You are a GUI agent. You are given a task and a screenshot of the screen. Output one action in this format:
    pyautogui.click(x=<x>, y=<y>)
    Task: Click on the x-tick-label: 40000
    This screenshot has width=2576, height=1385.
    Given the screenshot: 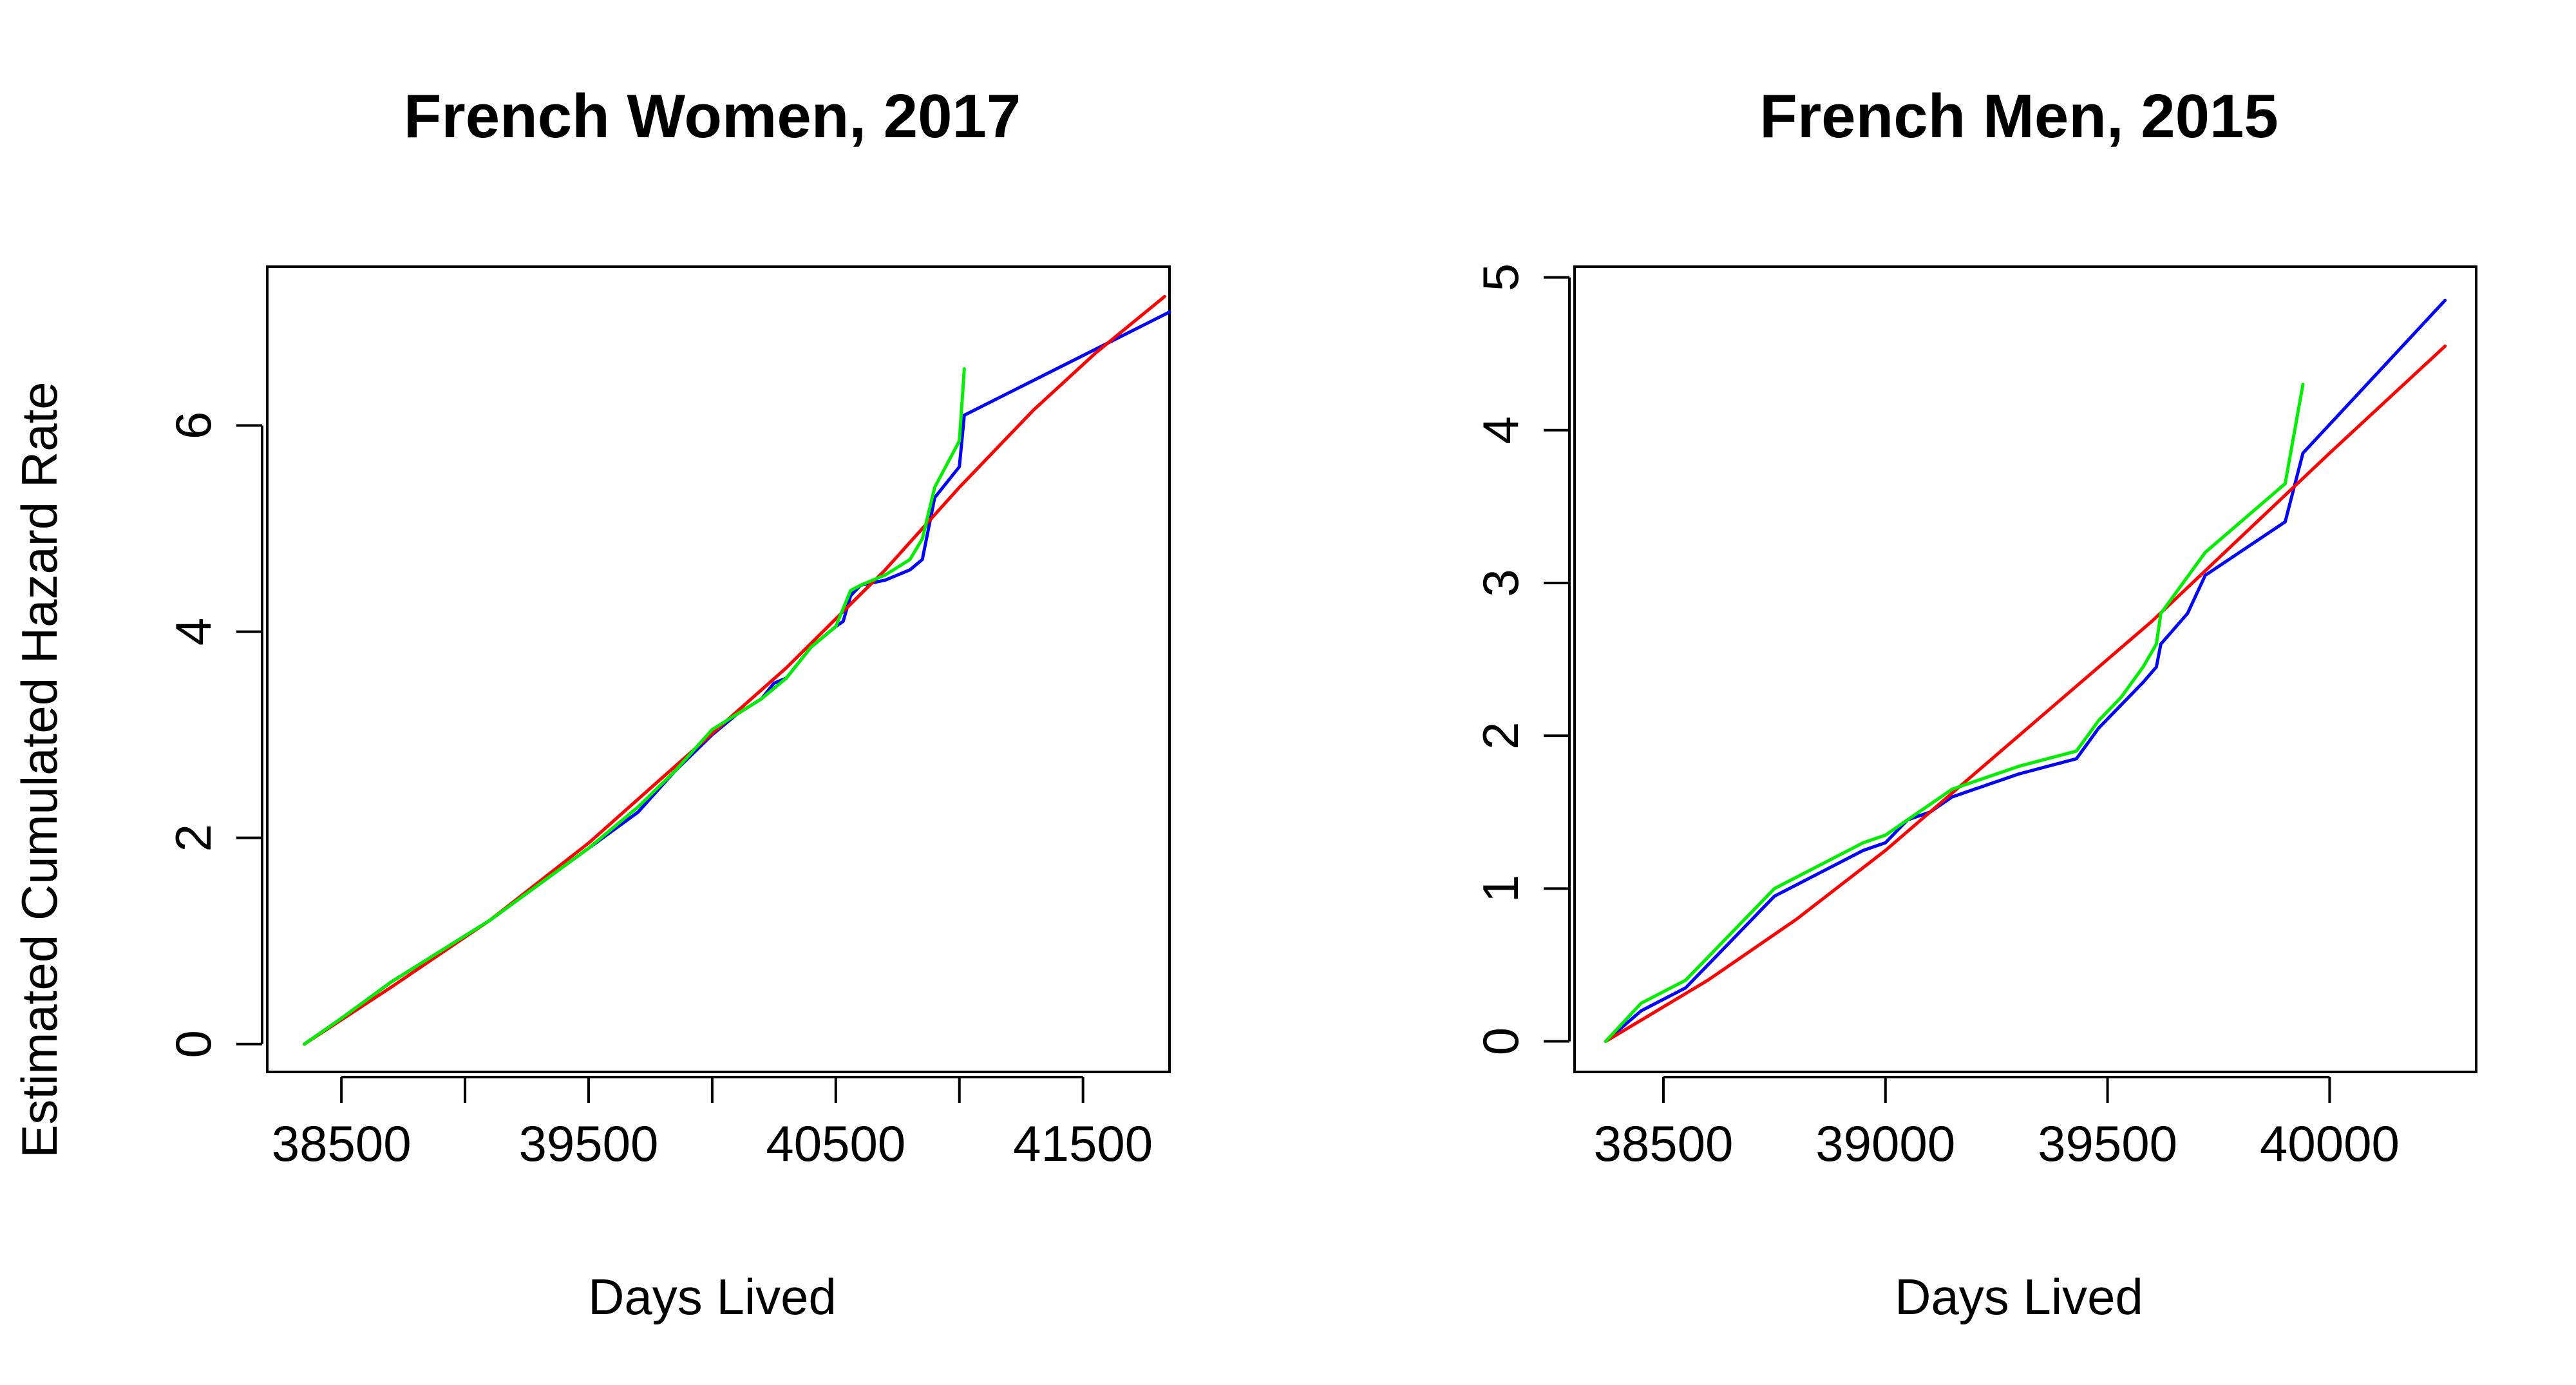 What is the action you would take?
    pyautogui.click(x=2330, y=1143)
    